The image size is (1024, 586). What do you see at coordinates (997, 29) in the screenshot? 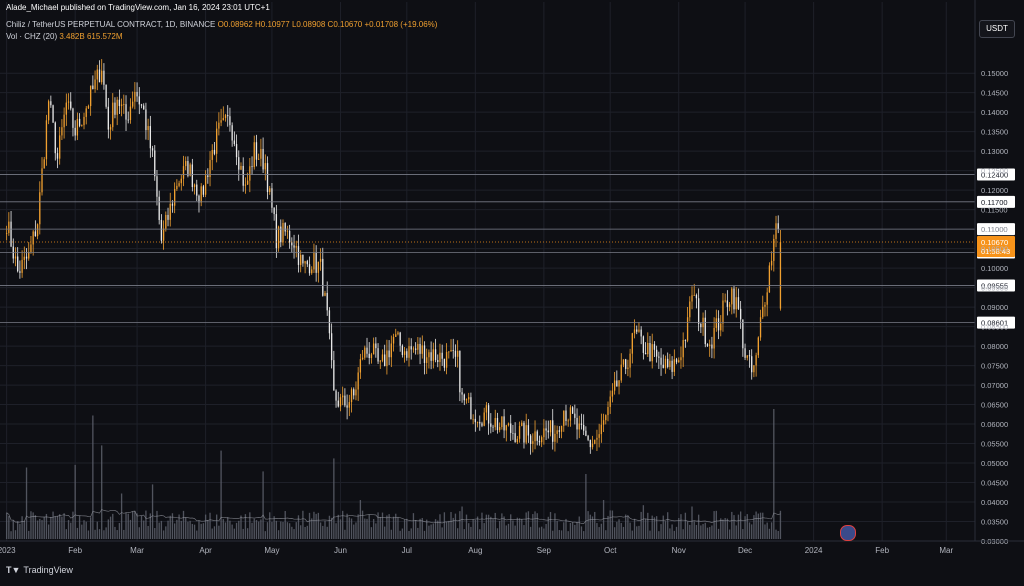
I see `currency-button: USDT` at bounding box center [997, 29].